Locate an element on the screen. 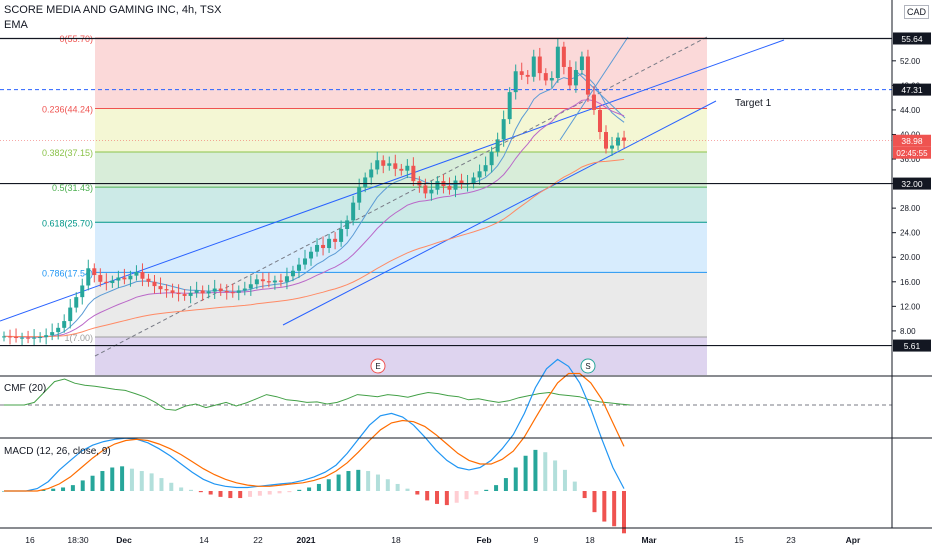 Image resolution: width=932 pixels, height=550 pixels. currency-badge: CAD is located at coordinates (917, 12).